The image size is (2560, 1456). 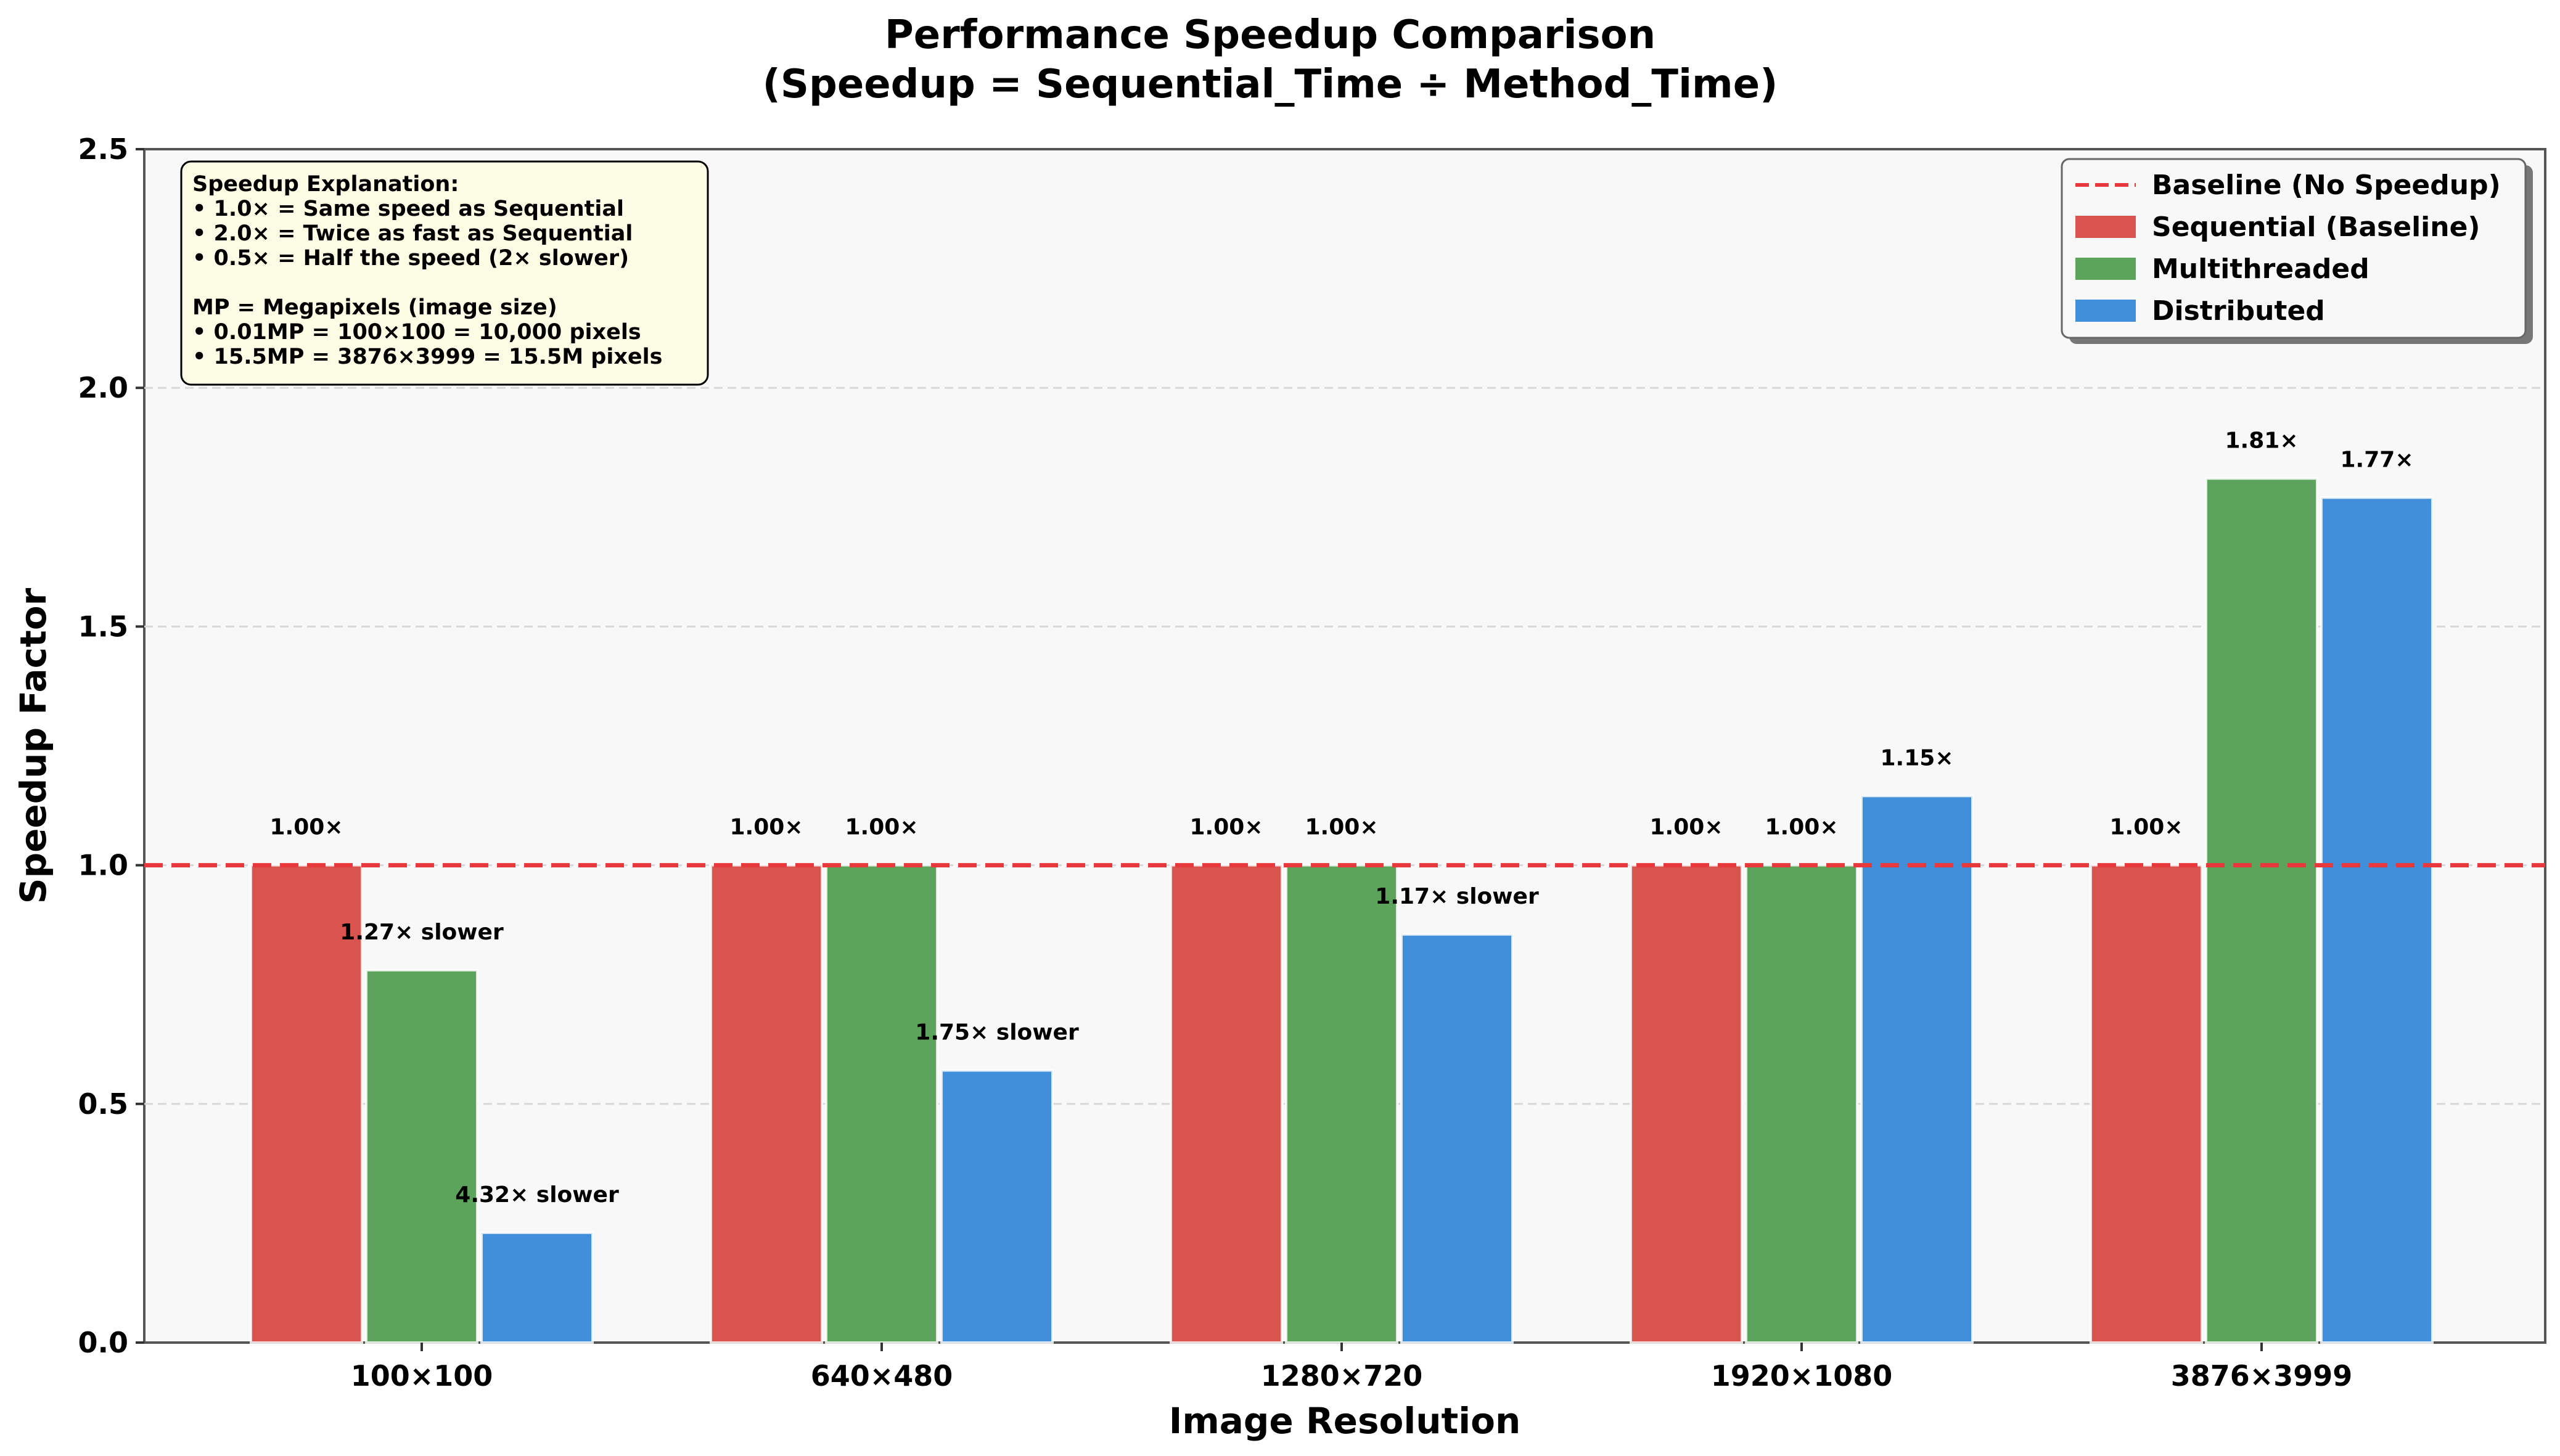 I want to click on explanation-line: • 1.0× = Same speed as Sequential, so click(x=408, y=209).